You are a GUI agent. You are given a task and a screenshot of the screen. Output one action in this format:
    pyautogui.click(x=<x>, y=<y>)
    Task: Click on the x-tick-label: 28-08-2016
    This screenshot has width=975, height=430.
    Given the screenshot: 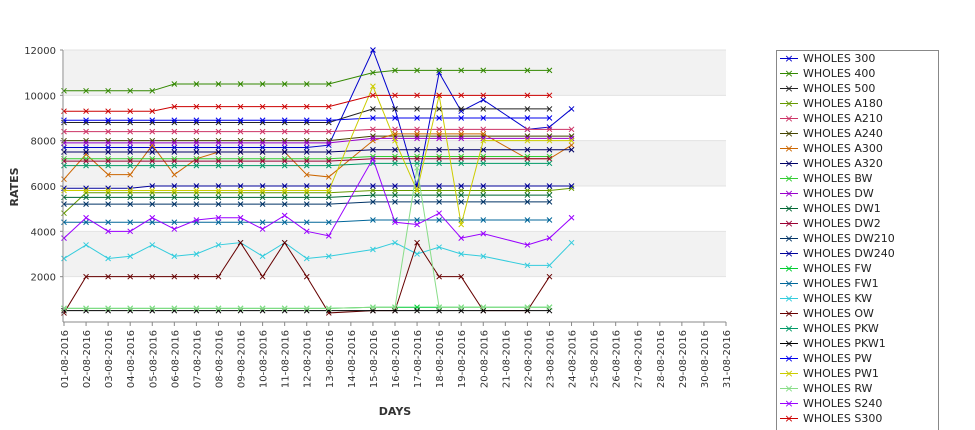 What is the action you would take?
    pyautogui.click(x=661, y=359)
    